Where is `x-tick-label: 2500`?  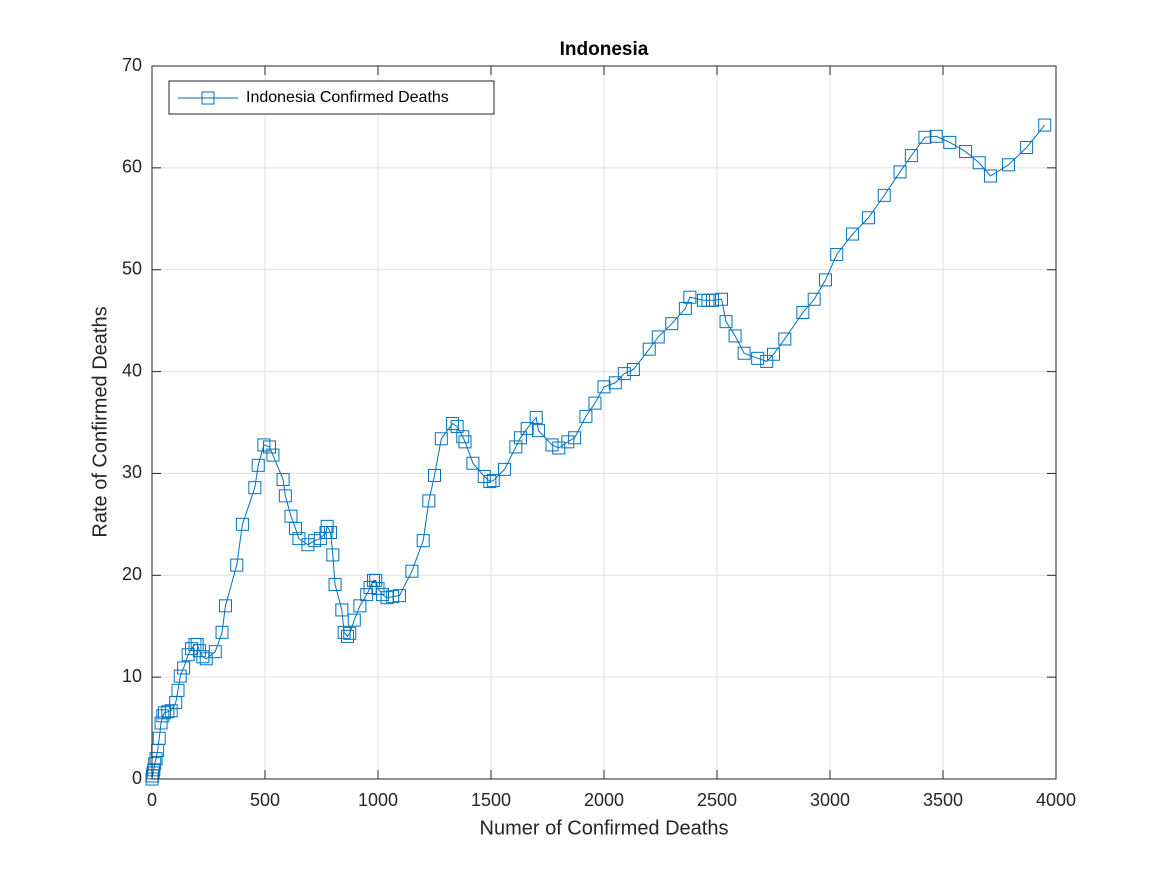 x-tick-label: 2500 is located at coordinates (717, 800).